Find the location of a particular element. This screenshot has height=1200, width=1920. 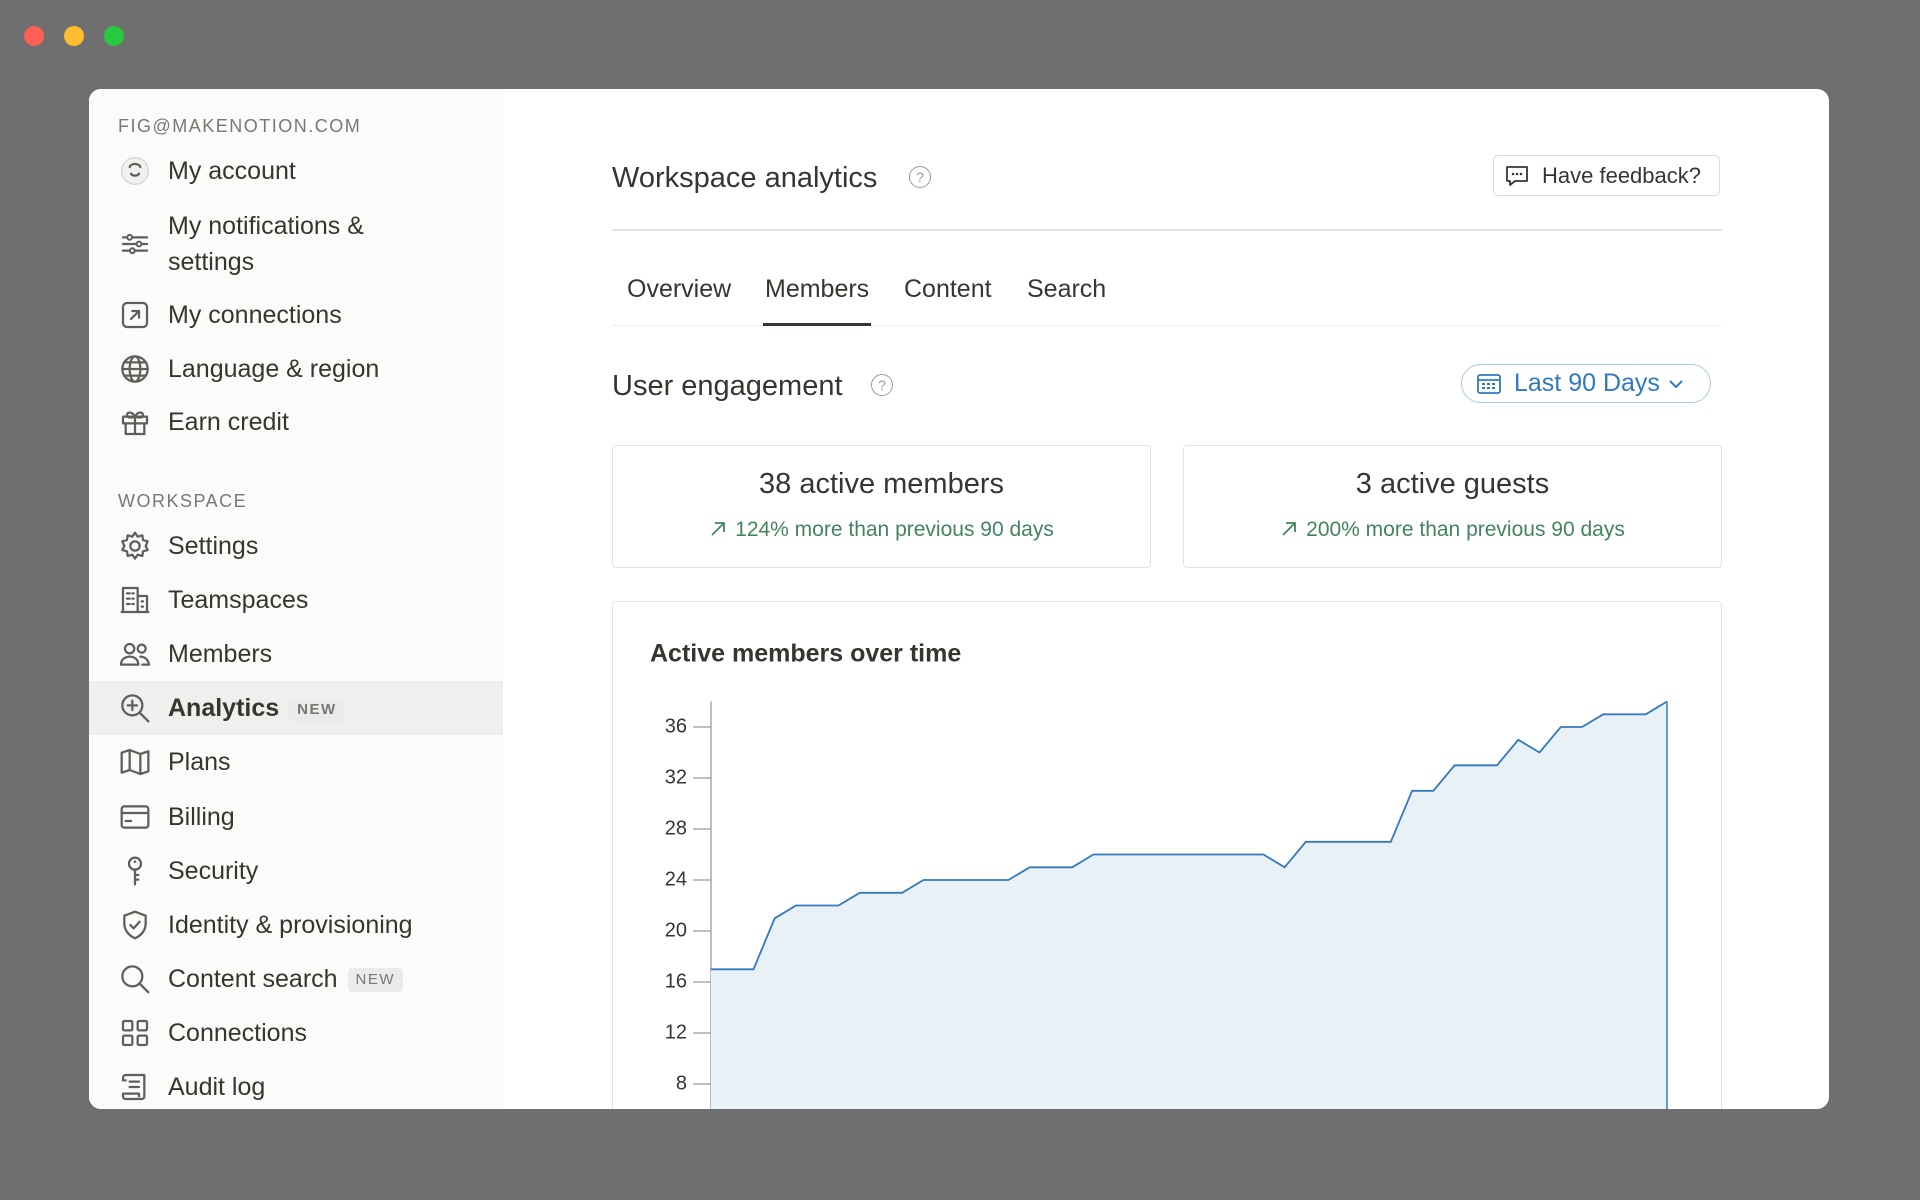

sidebar-label-text: Security is located at coordinates (213, 870).